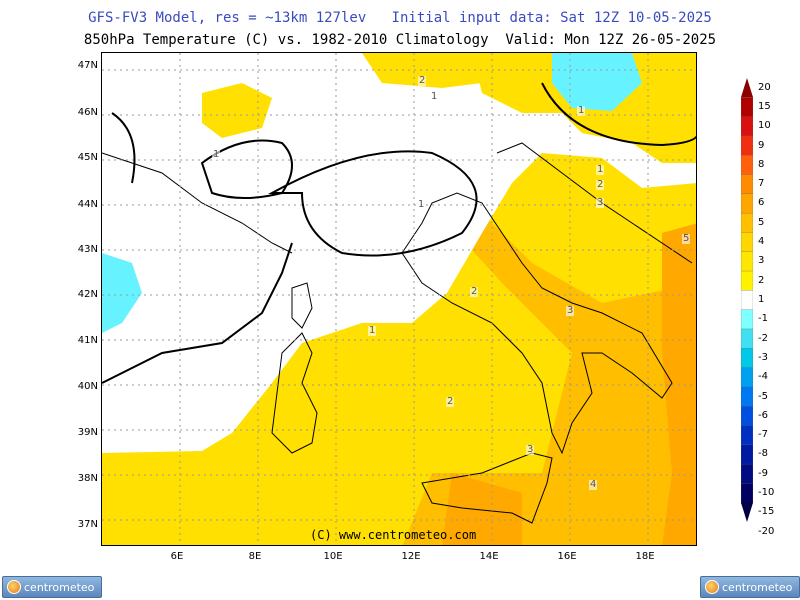 The image size is (800, 600). I want to click on lon-label-14e: 14E, so click(489, 556).